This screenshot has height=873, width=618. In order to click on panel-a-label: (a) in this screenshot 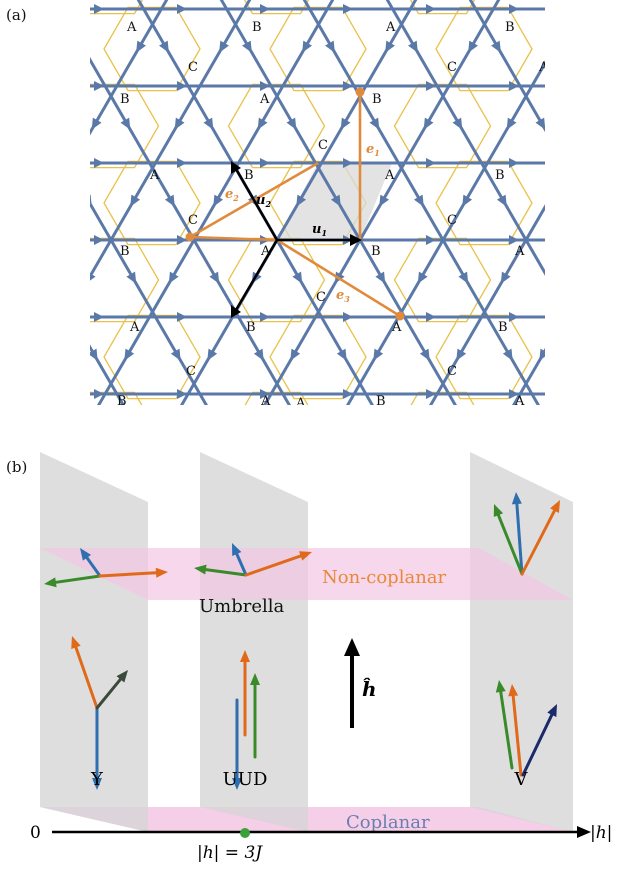, I will do `click(16, 15)`.